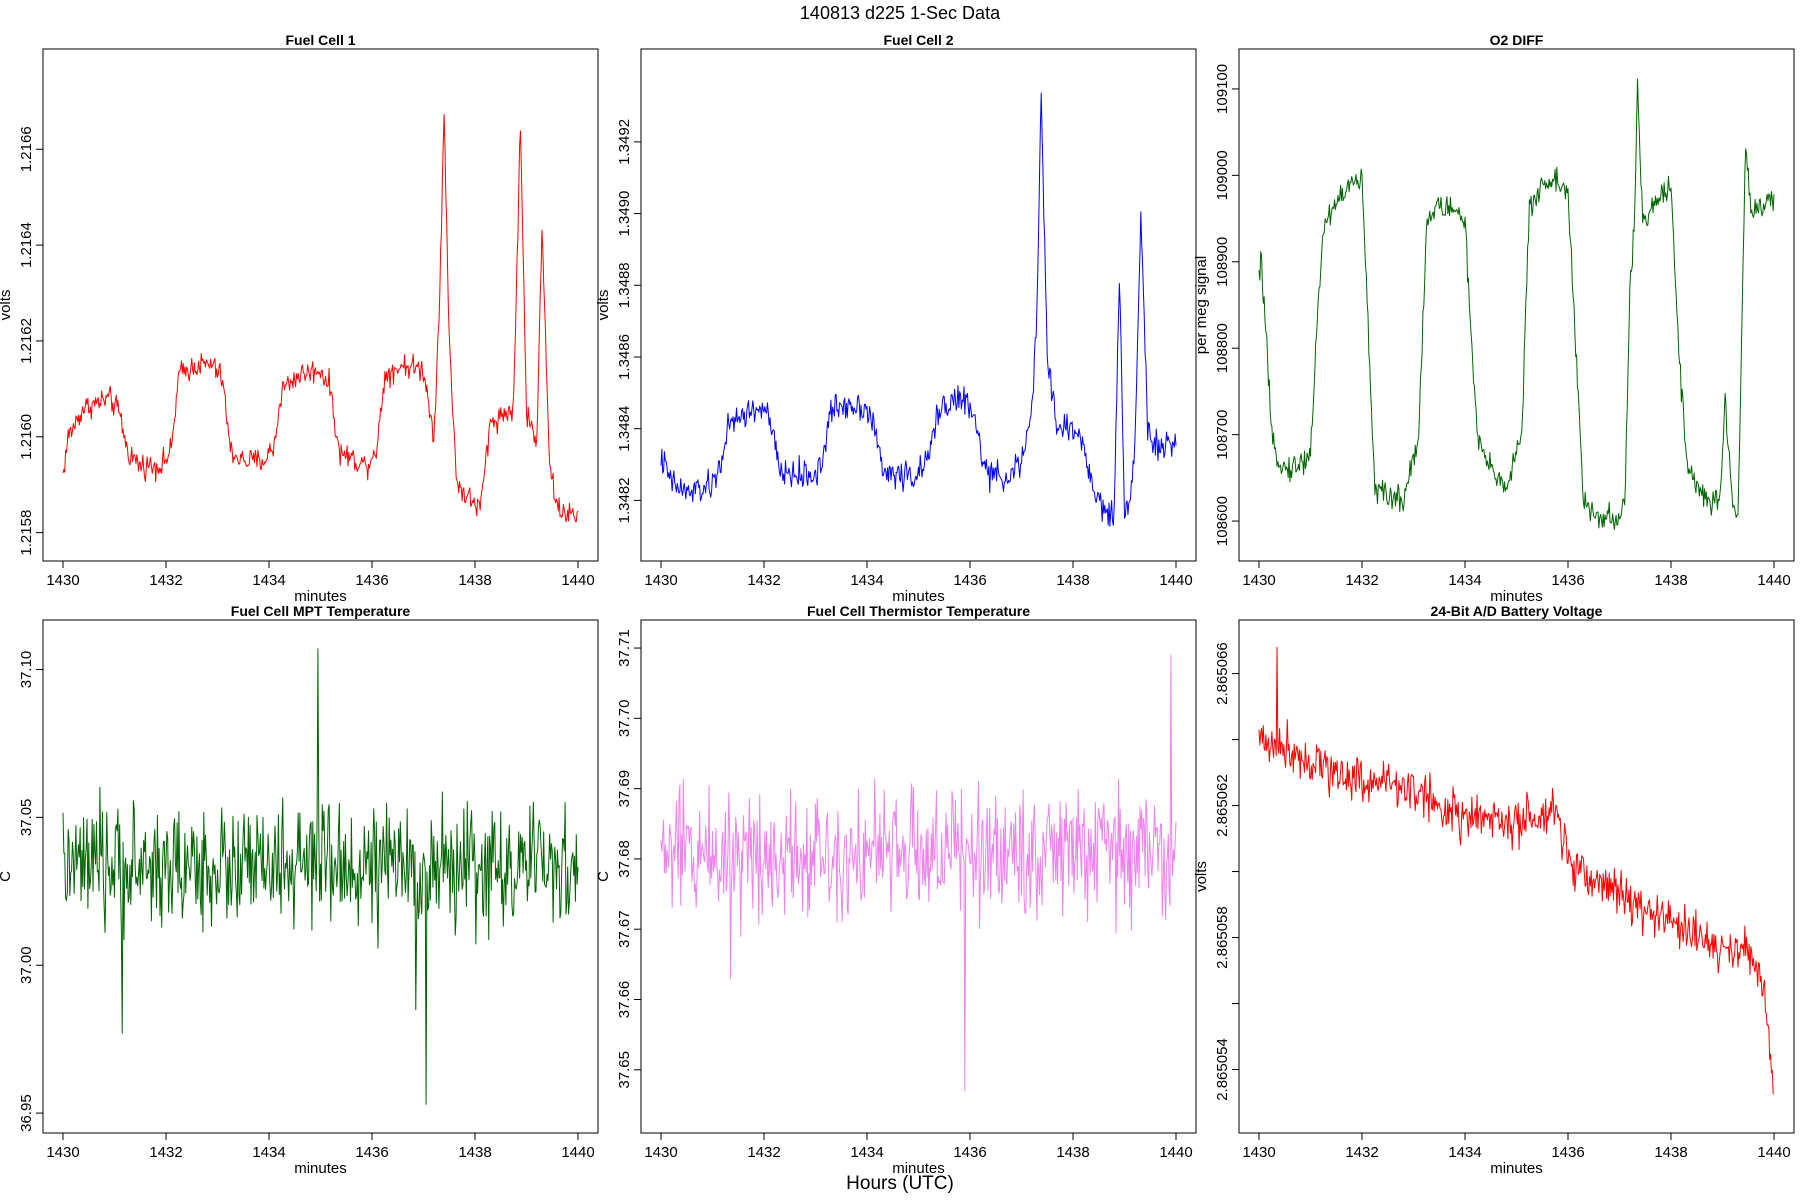  What do you see at coordinates (624, 214) in the screenshot?
I see `fuel-cell-2-y-tick-label: 1.3490` at bounding box center [624, 214].